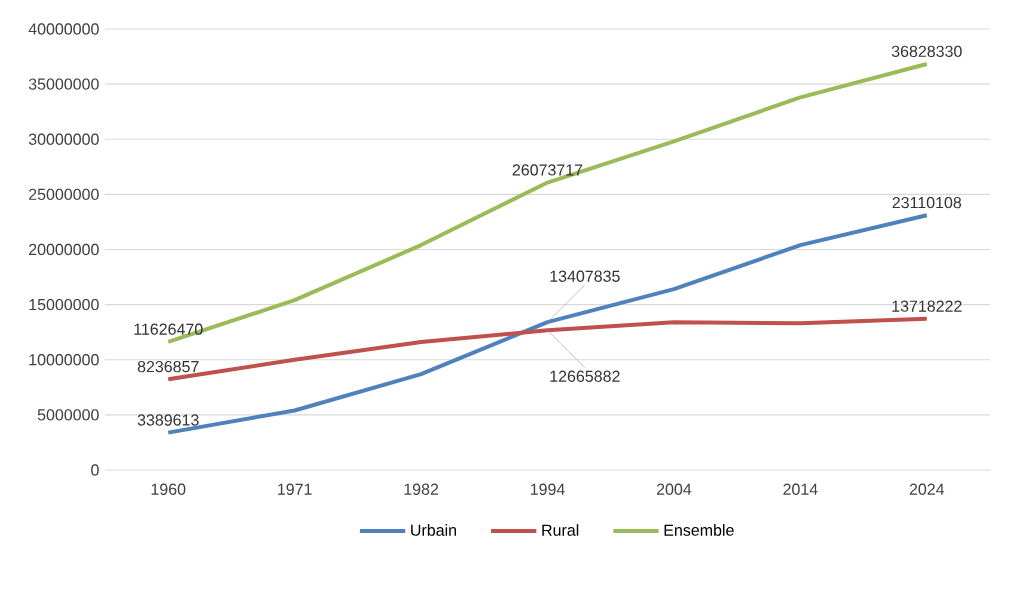 Image resolution: width=1024 pixels, height=591 pixels. I want to click on data-label: 8236857, so click(168, 366).